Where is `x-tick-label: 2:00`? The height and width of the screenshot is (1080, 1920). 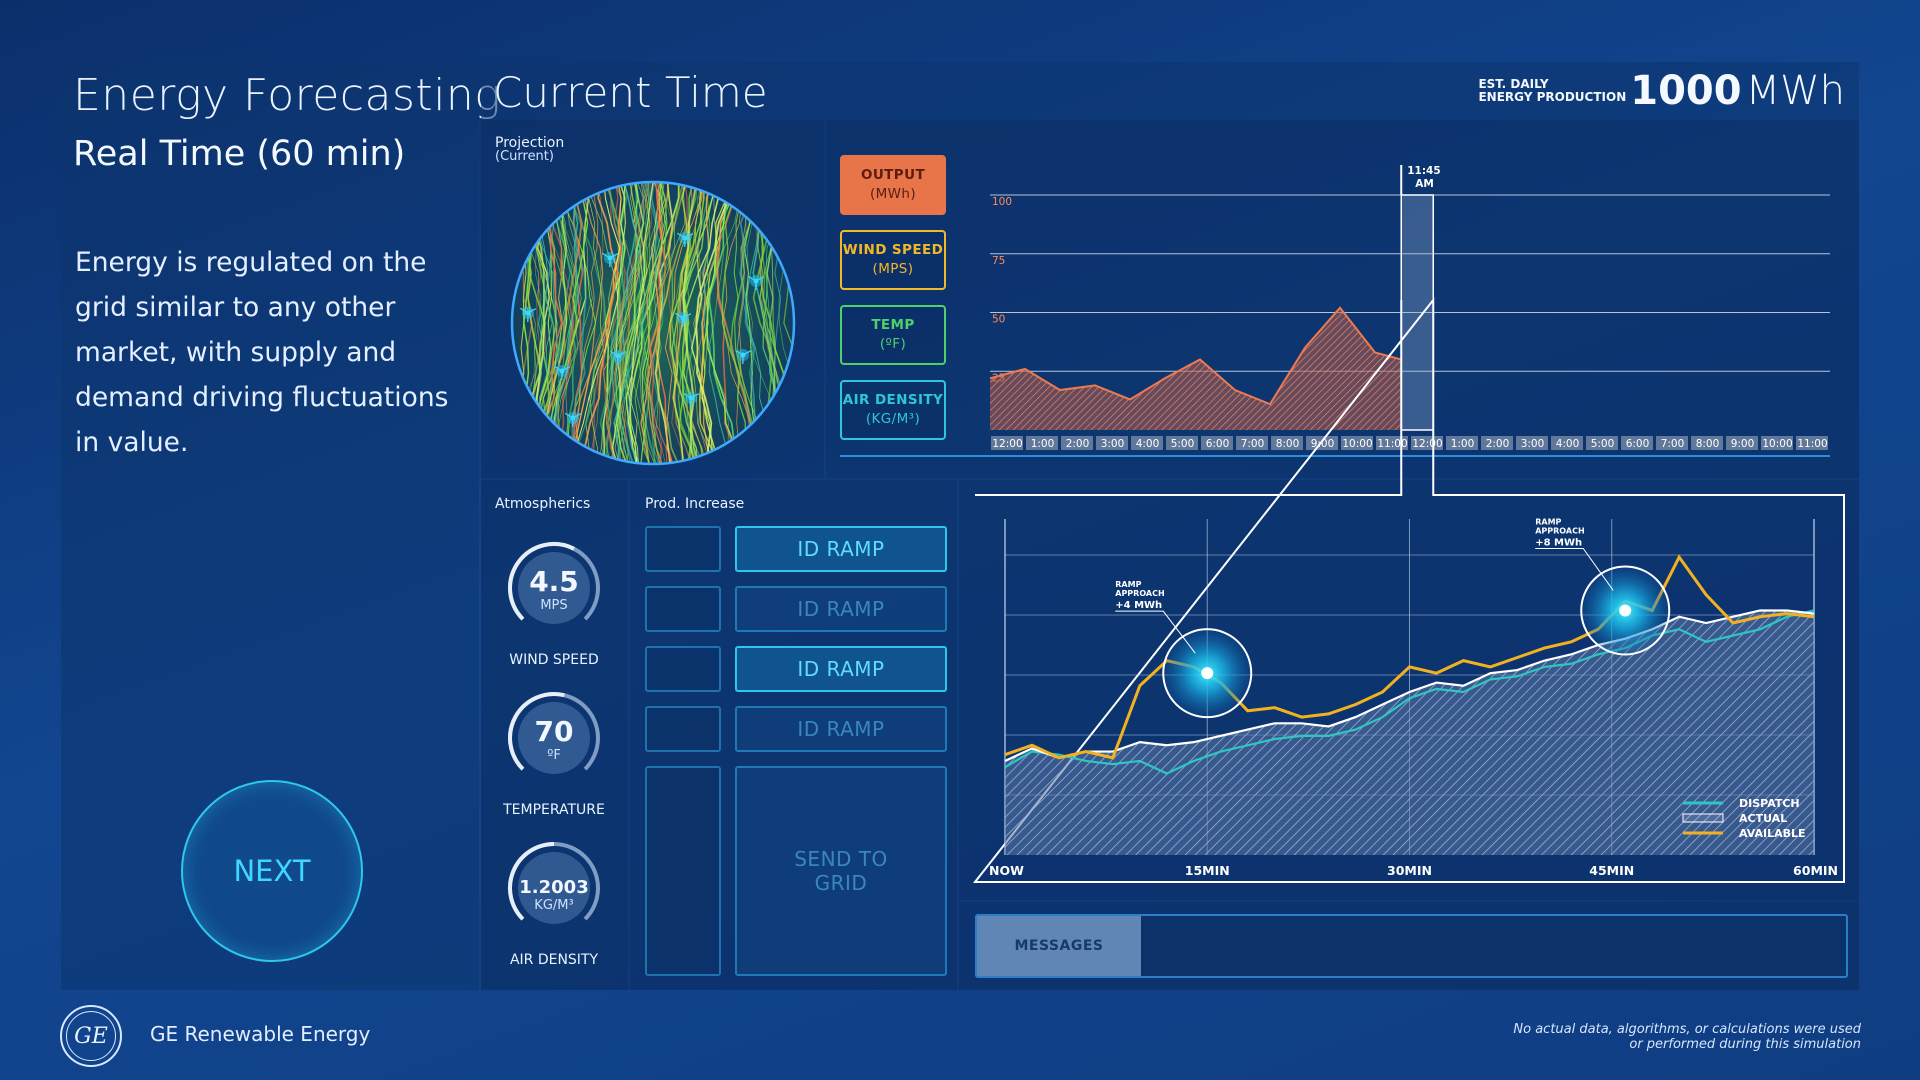
x-tick-label: 2:00 is located at coordinates (1078, 444).